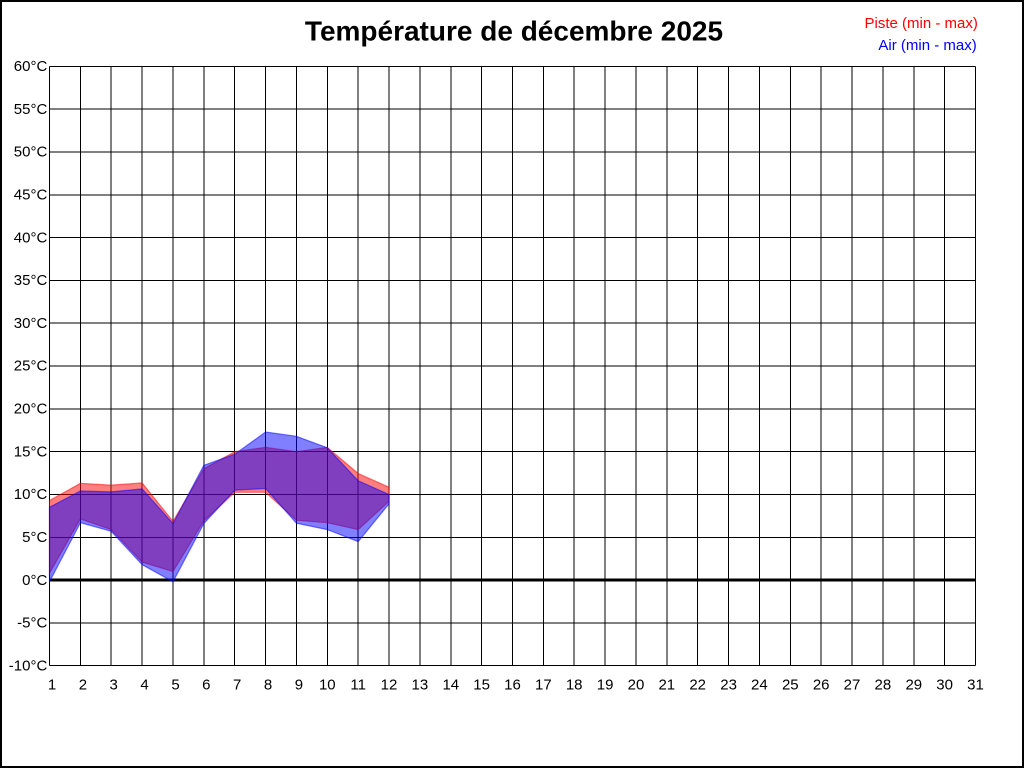 Image resolution: width=1024 pixels, height=768 pixels. What do you see at coordinates (31, 66) in the screenshot?
I see `svg-text: 60°C` at bounding box center [31, 66].